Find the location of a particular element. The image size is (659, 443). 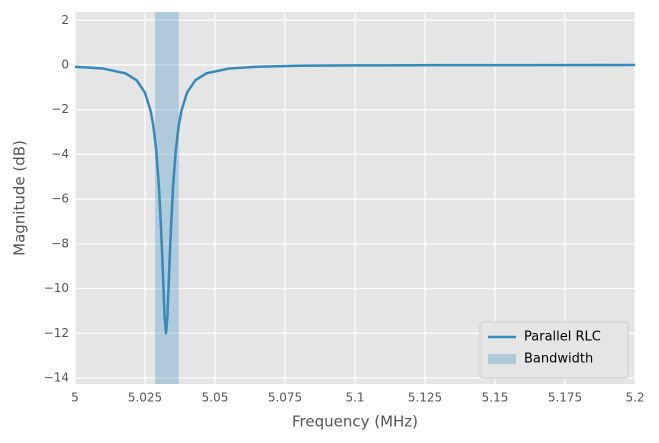

x-tick-label: 5.175 is located at coordinates (565, 398).